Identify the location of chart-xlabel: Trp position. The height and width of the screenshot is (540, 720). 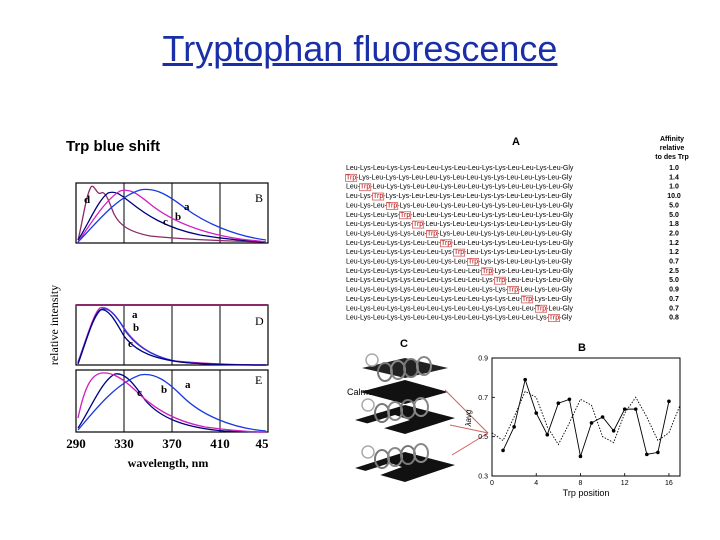
(586, 493).